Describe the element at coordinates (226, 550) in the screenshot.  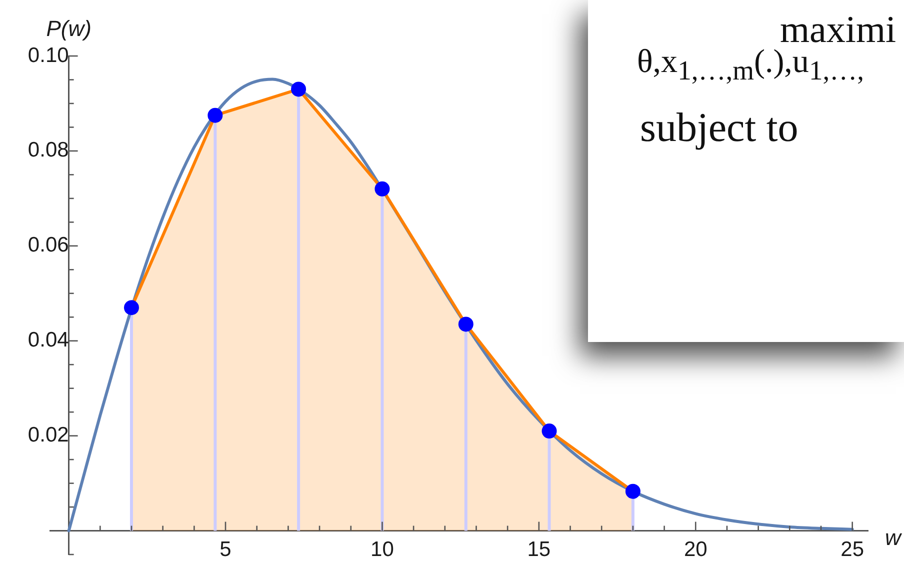
I see `x-tick-label: 5` at that location.